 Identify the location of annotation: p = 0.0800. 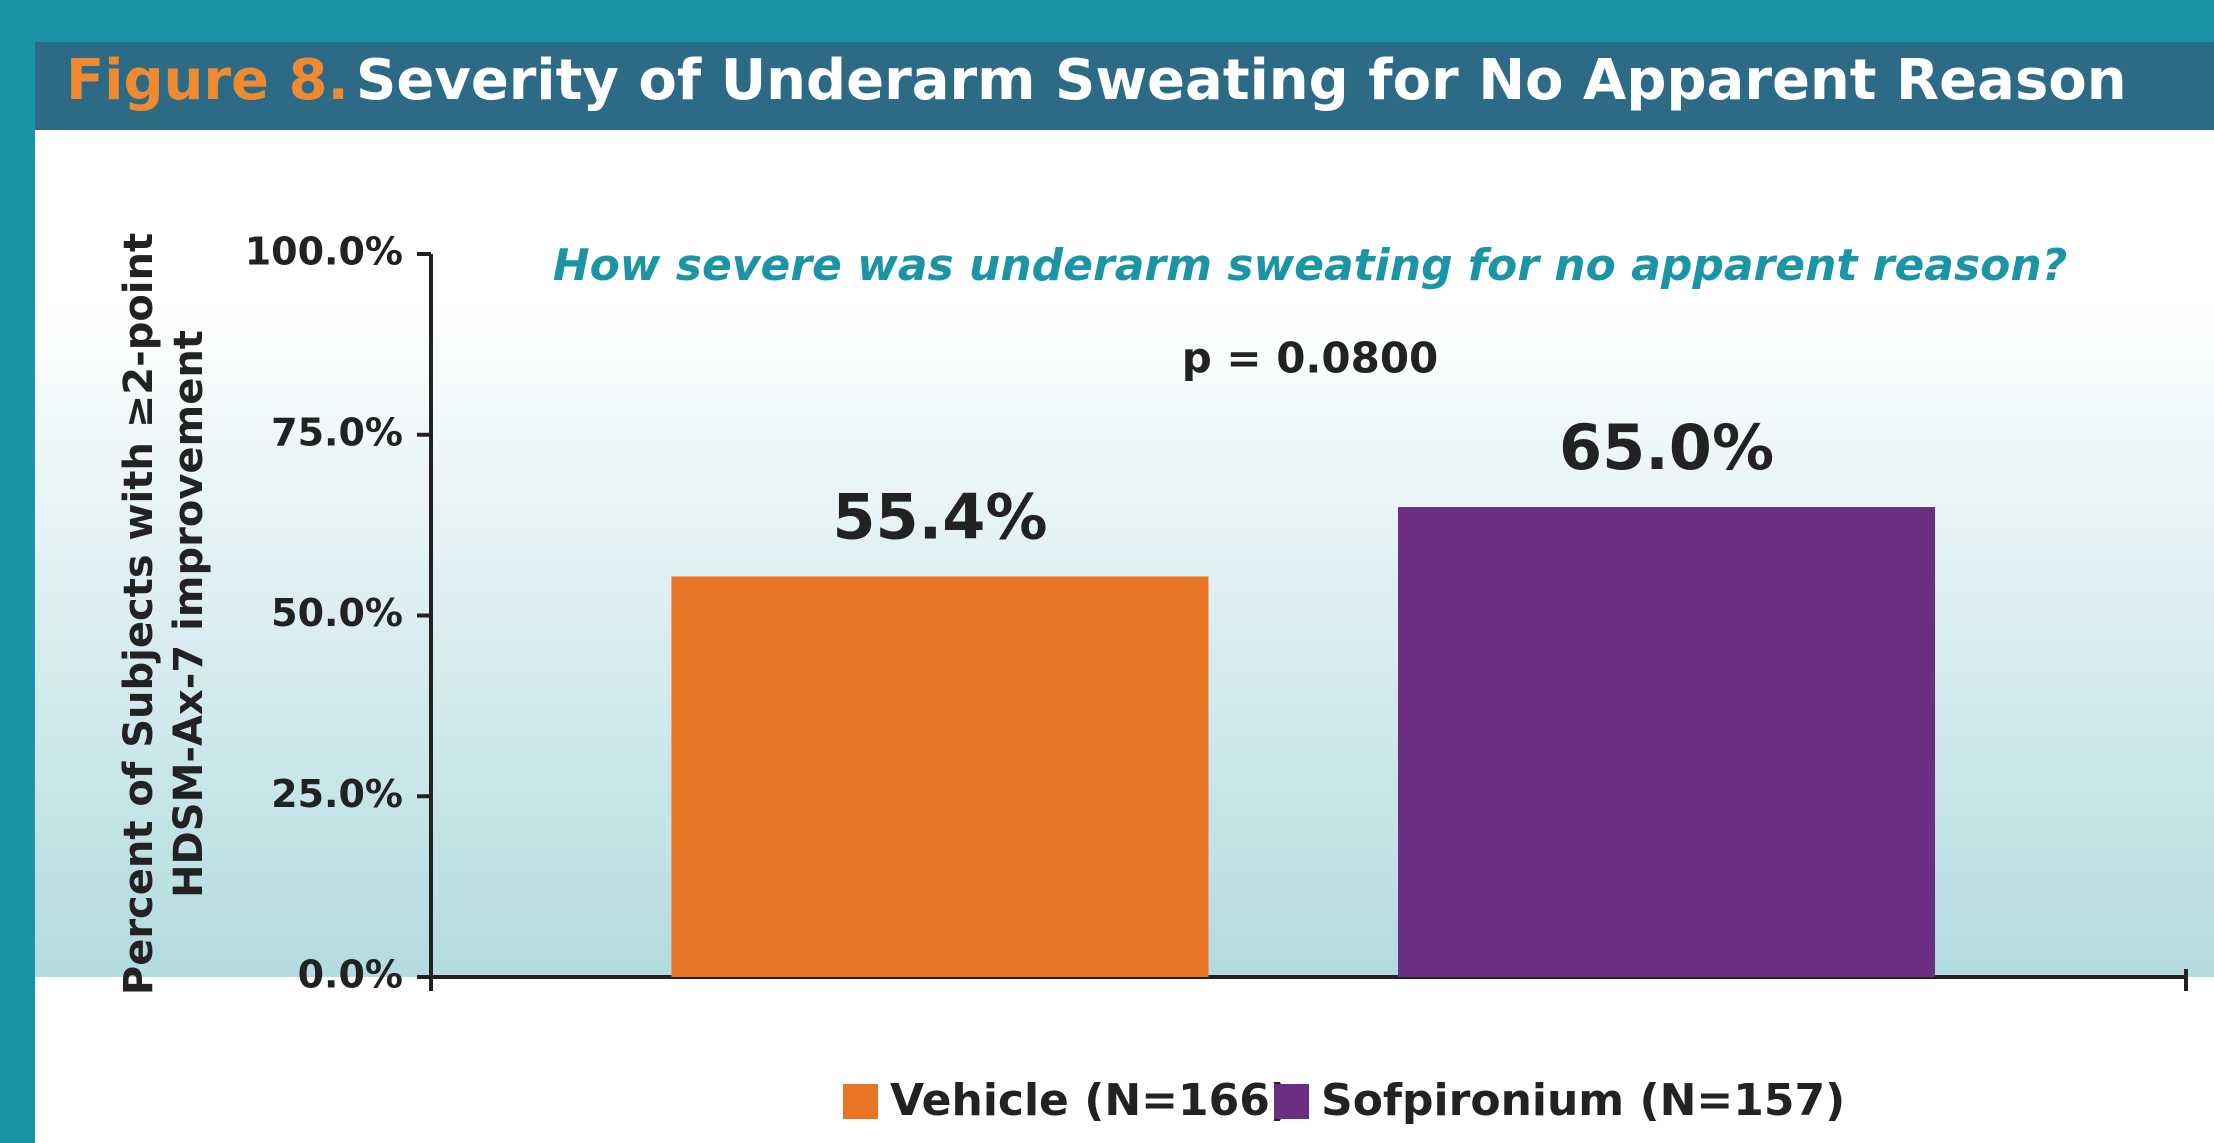
(1310, 358).